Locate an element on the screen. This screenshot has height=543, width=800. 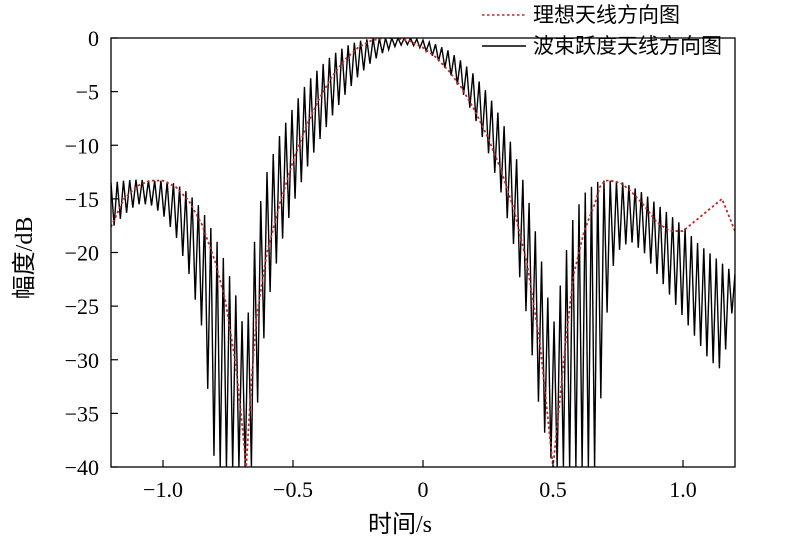
x-tick-label: −0.5 is located at coordinates (293, 489).